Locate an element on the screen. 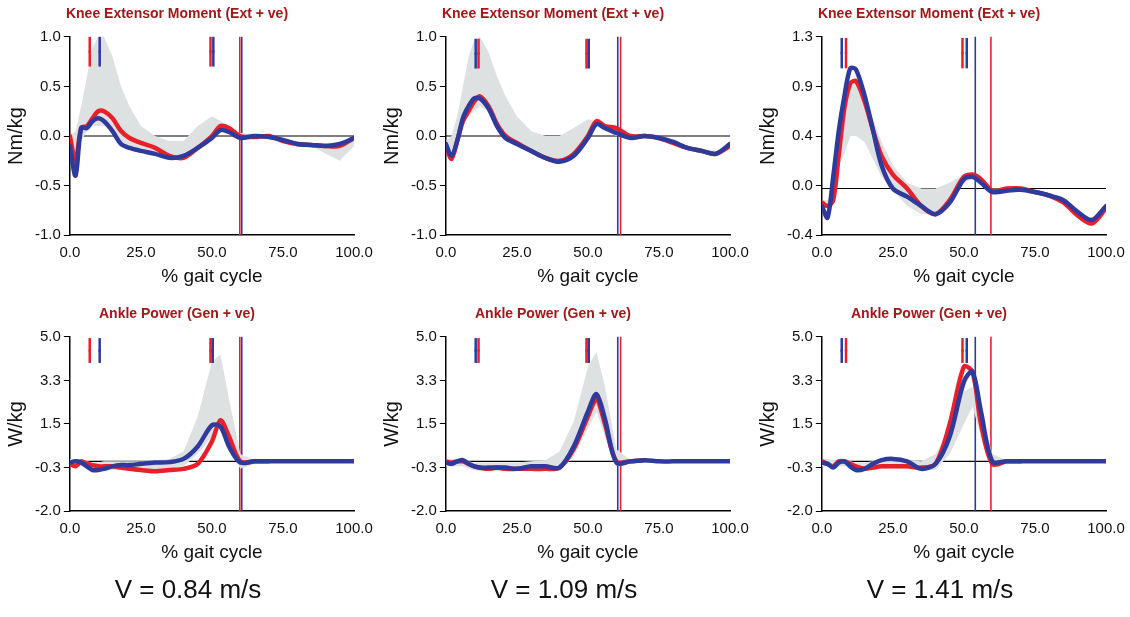  text: V = 1.41 m/s is located at coordinates (940, 589).